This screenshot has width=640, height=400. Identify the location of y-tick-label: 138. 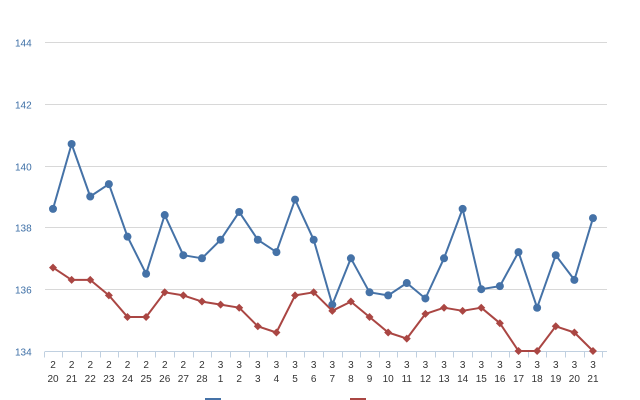
(23, 229).